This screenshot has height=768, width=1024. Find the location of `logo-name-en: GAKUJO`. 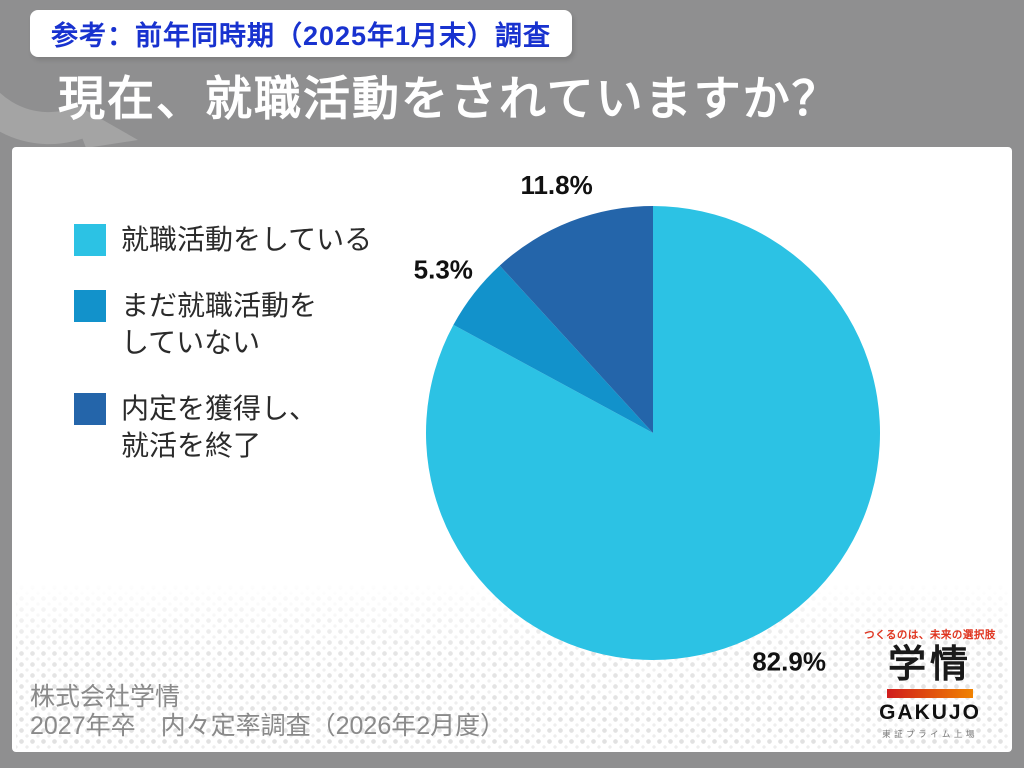

logo-name-en: GAKUJO is located at coordinates (930, 712).